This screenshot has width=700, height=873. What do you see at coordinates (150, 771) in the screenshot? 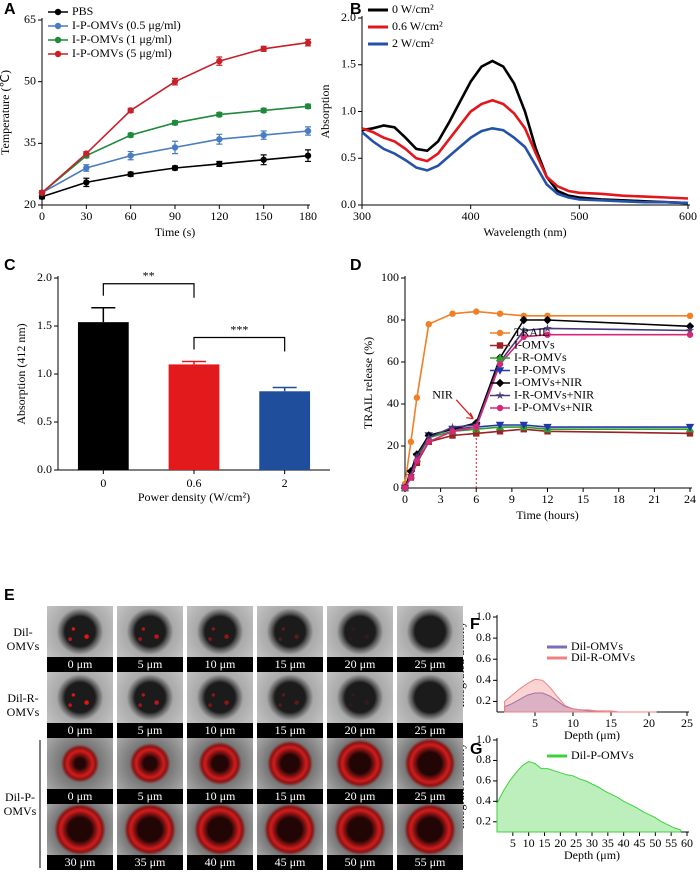
I see `image-tile: 5 μm` at bounding box center [150, 771].